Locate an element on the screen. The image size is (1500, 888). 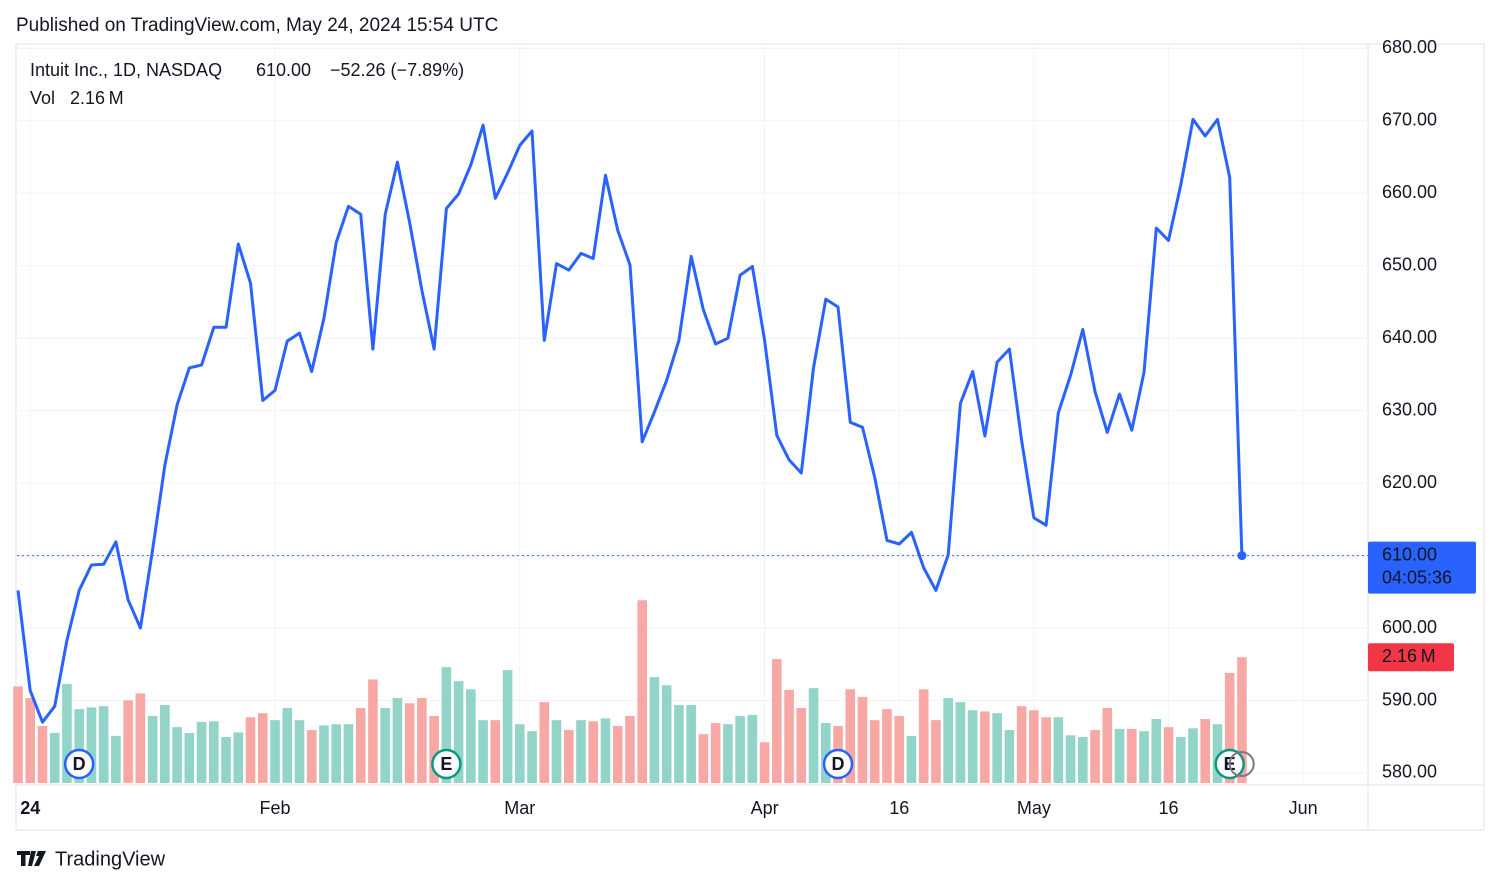
y-tick-label: 600.00 is located at coordinates (1409, 627).